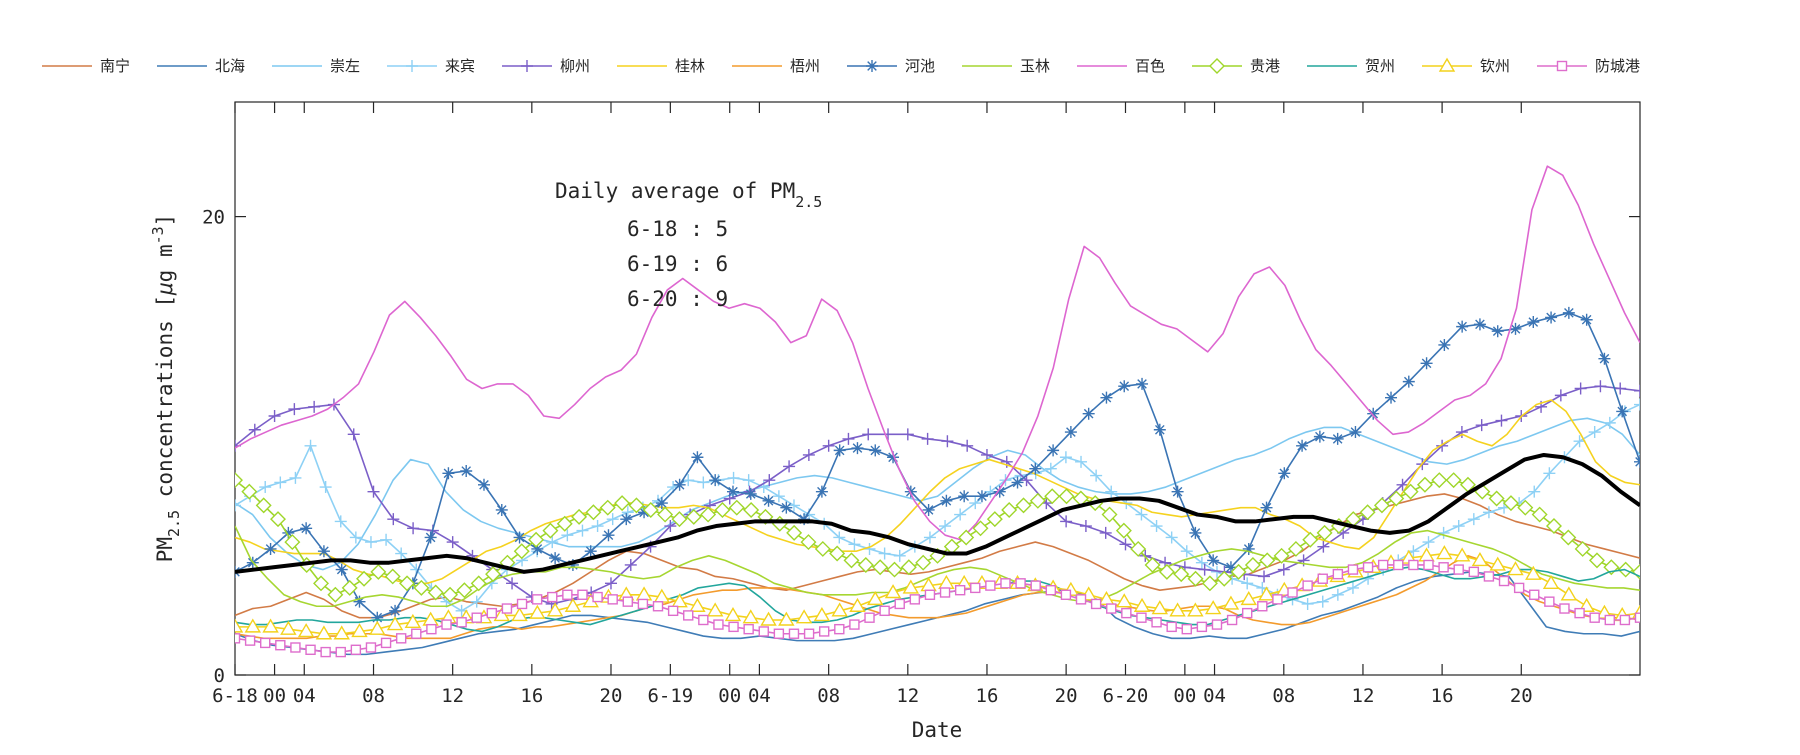 This screenshot has height=755, width=1800. What do you see at coordinates (316, 66) in the screenshot?
I see `legend-item-3: 崇左` at bounding box center [316, 66].